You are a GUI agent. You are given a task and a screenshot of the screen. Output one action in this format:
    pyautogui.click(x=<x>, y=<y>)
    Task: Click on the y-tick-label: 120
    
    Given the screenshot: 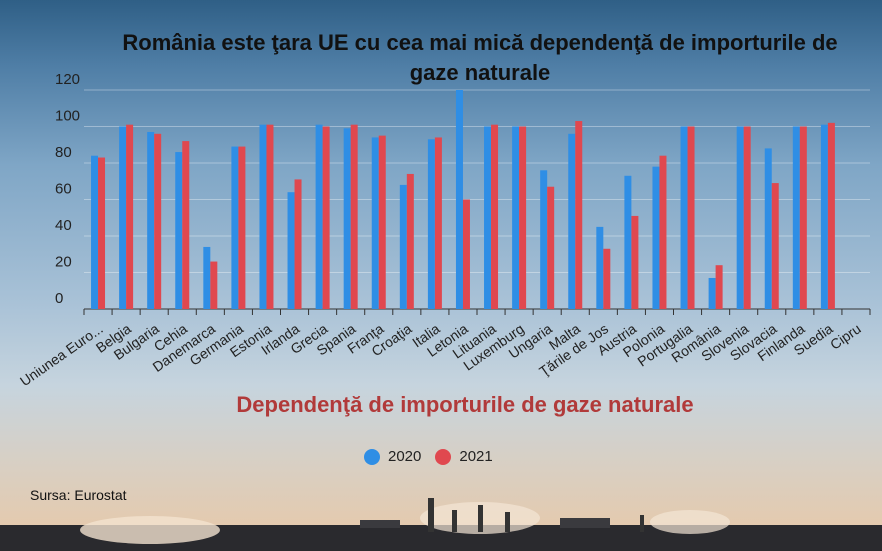 What is the action you would take?
    pyautogui.click(x=67, y=79)
    